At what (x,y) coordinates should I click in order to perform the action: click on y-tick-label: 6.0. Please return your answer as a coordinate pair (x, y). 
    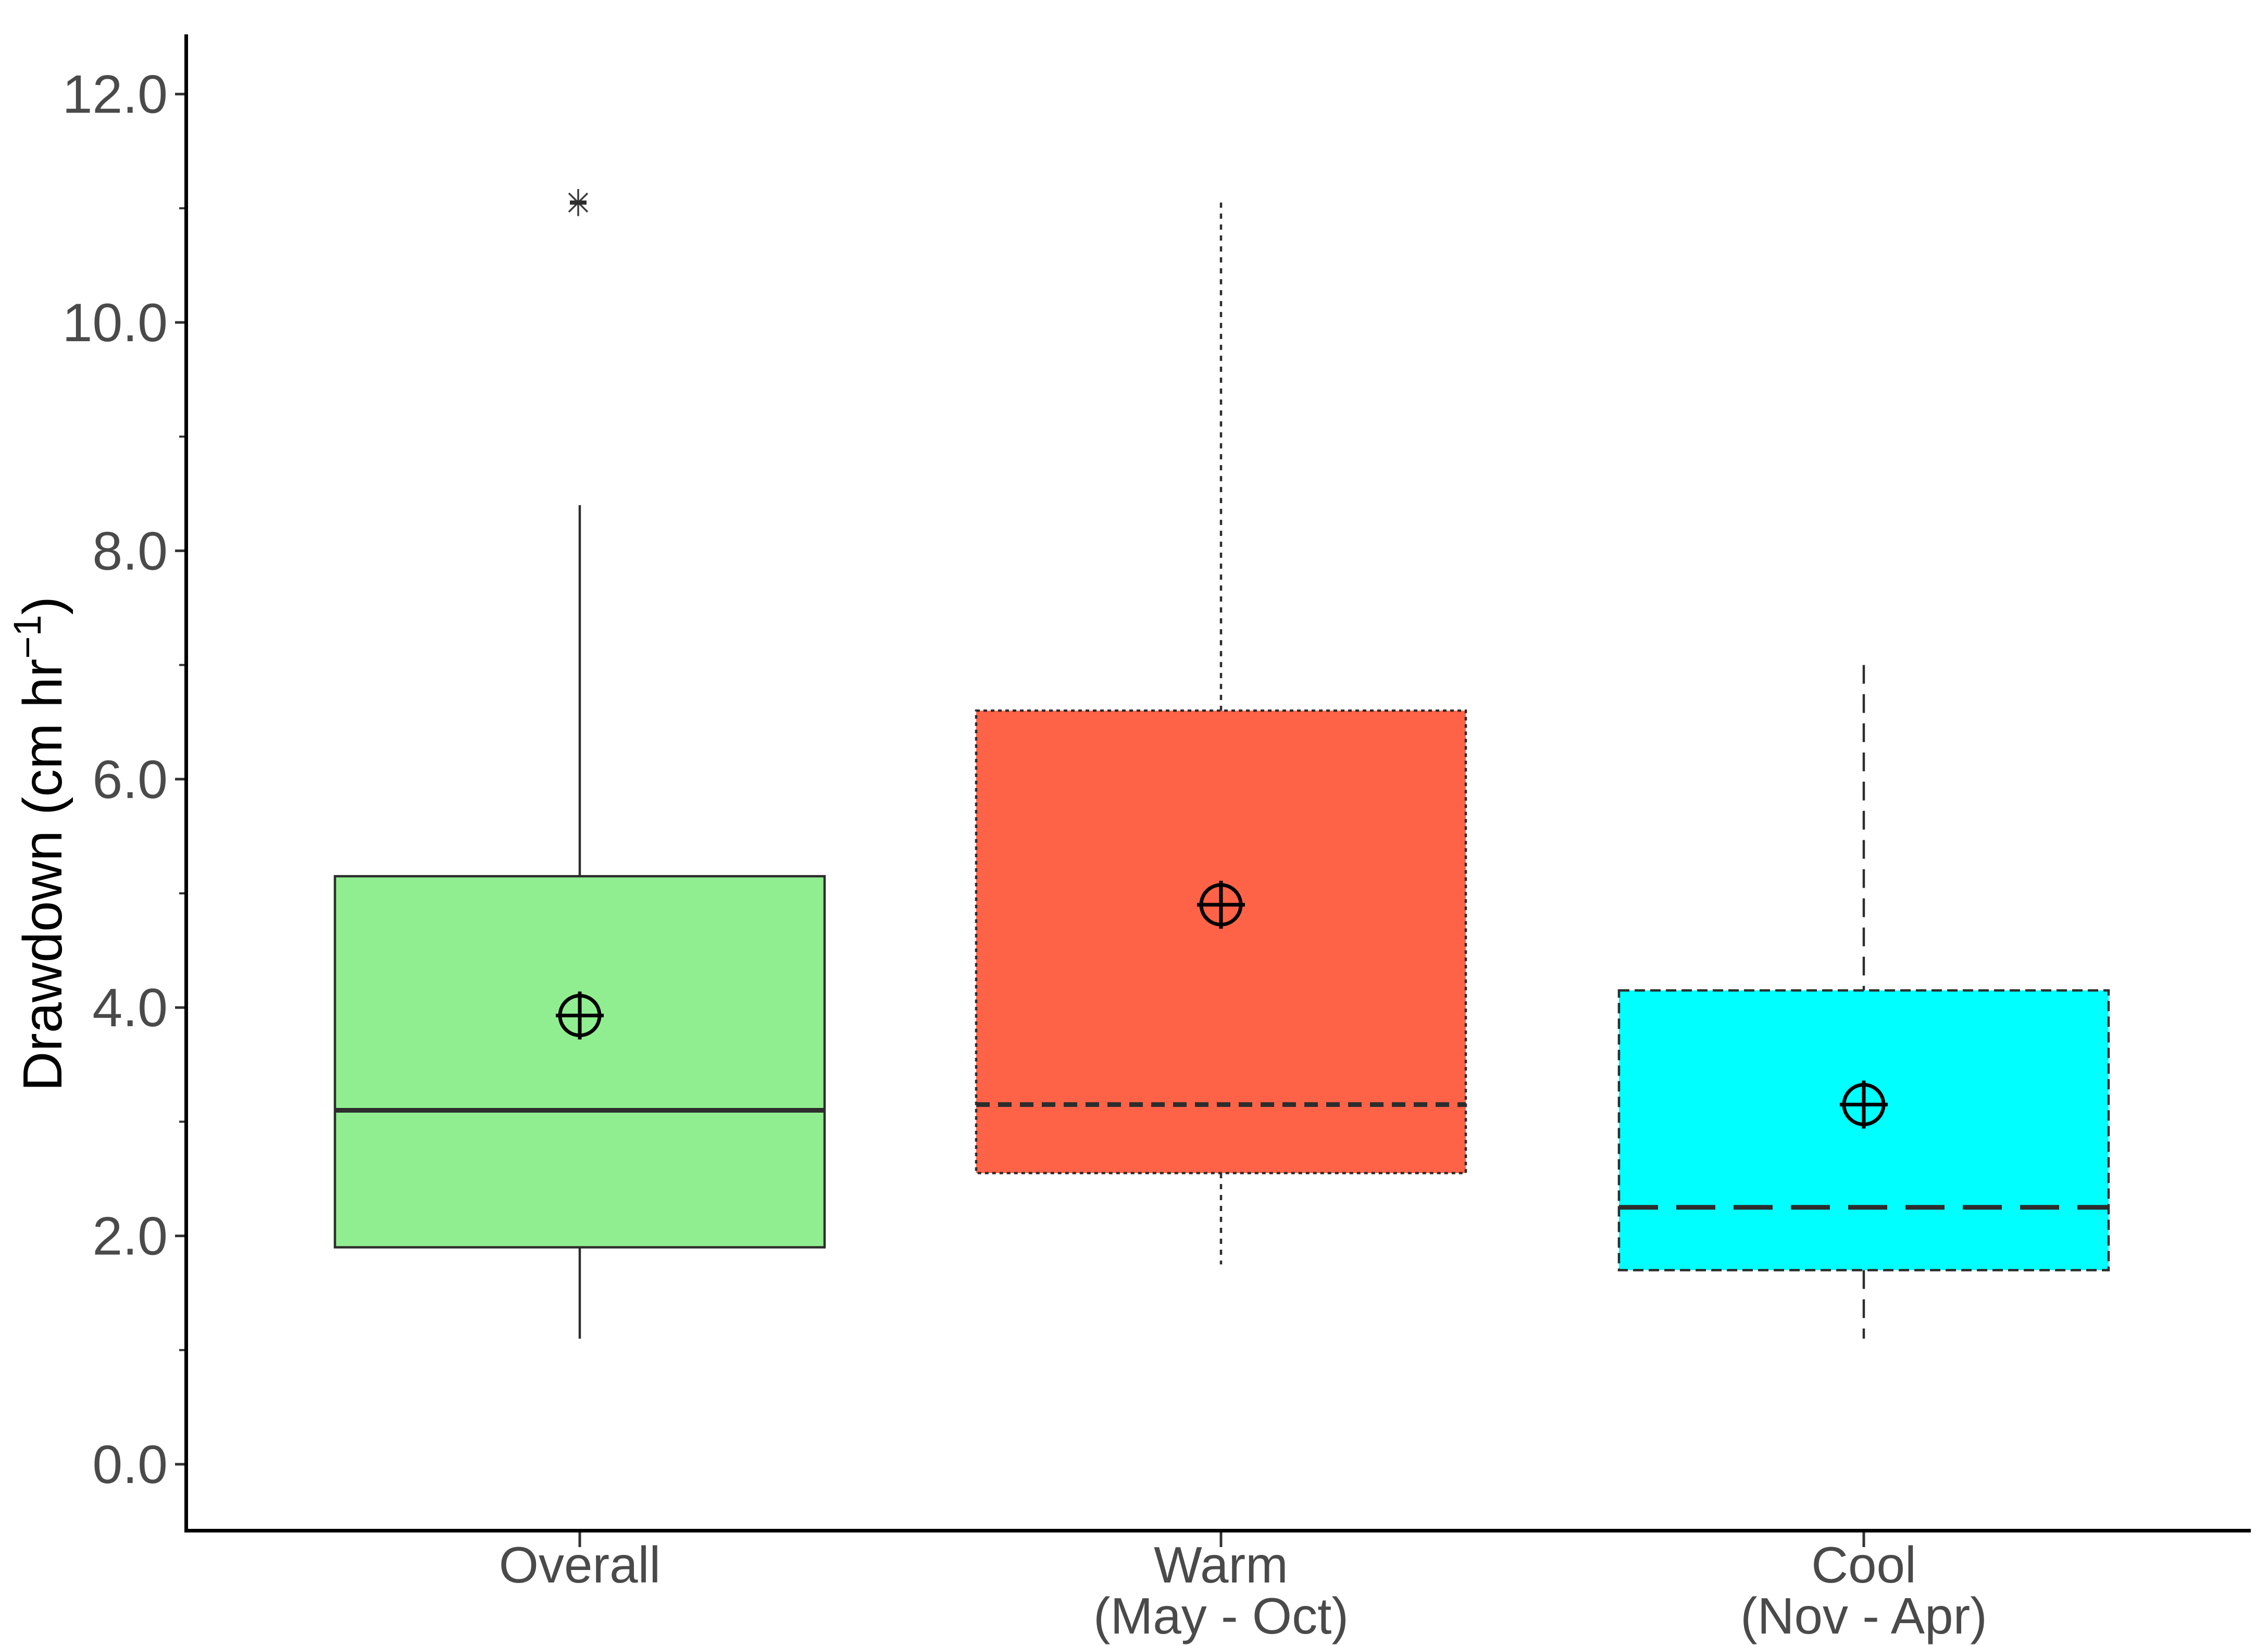
    Looking at the image, I should click on (130, 780).